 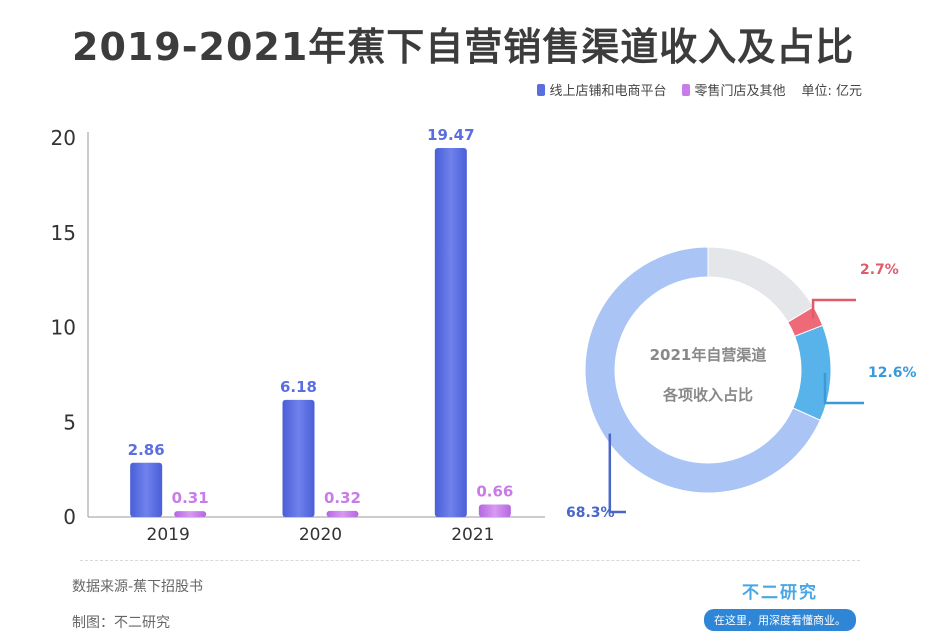 What do you see at coordinates (472, 535) in the screenshot?
I see `x-tick-label: 2021` at bounding box center [472, 535].